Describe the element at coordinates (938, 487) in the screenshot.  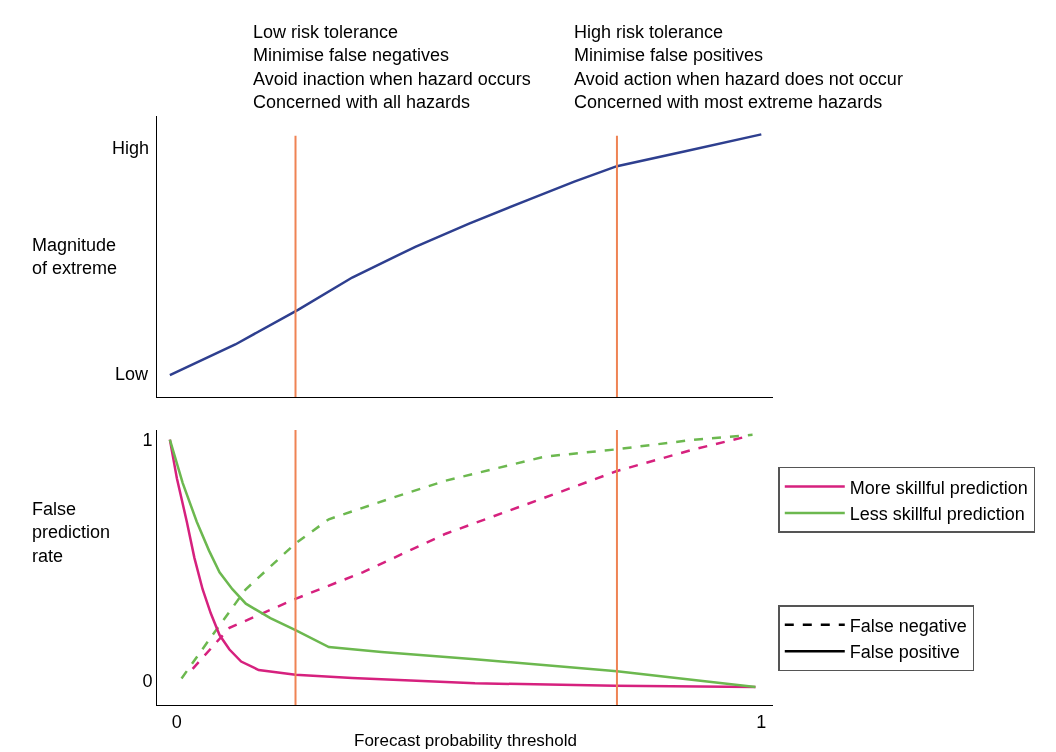
I see `legend-label: More skillful prediction` at that location.